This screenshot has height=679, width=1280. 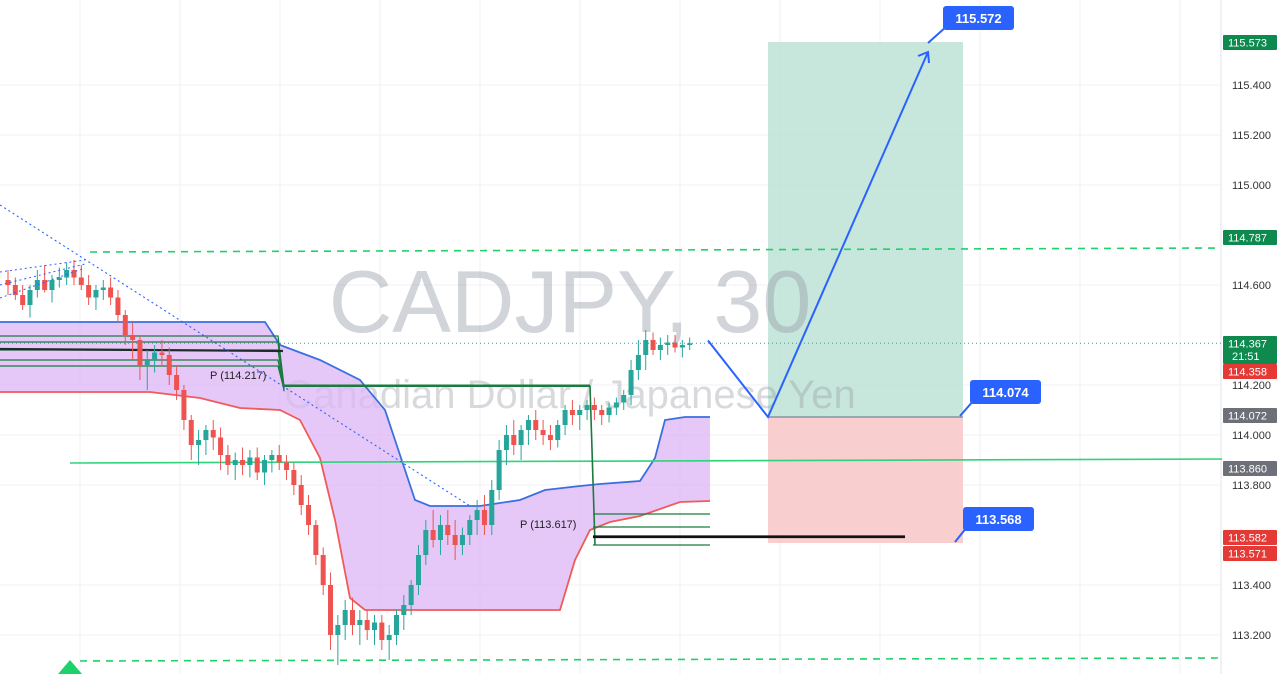 What do you see at coordinates (1251, 86) in the screenshot?
I see `price-axis-tick: 115.400` at bounding box center [1251, 86].